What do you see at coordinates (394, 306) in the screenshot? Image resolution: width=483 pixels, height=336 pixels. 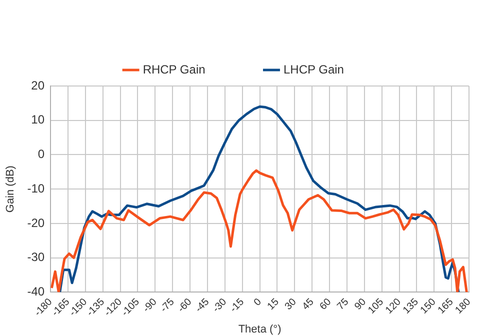 I see `x-tick-label: 120` at bounding box center [394, 306].